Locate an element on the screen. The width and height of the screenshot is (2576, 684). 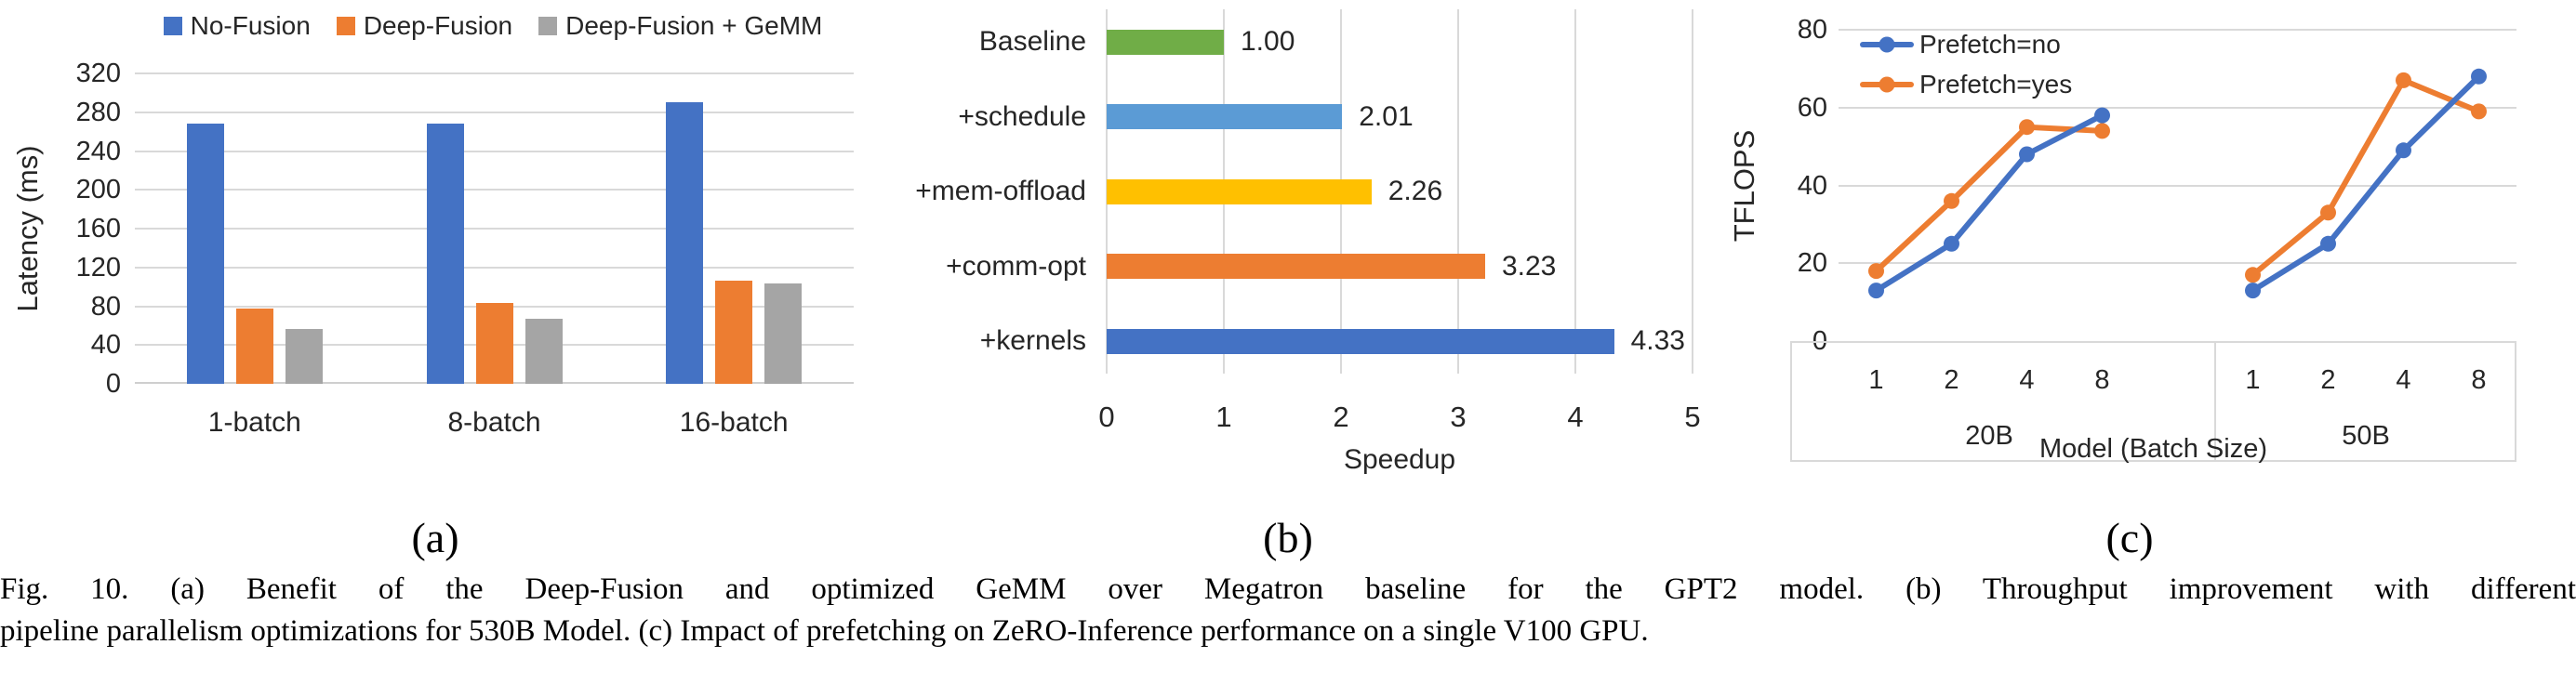
legend-label: Deep-Fusion + GeMM is located at coordinates (694, 25).